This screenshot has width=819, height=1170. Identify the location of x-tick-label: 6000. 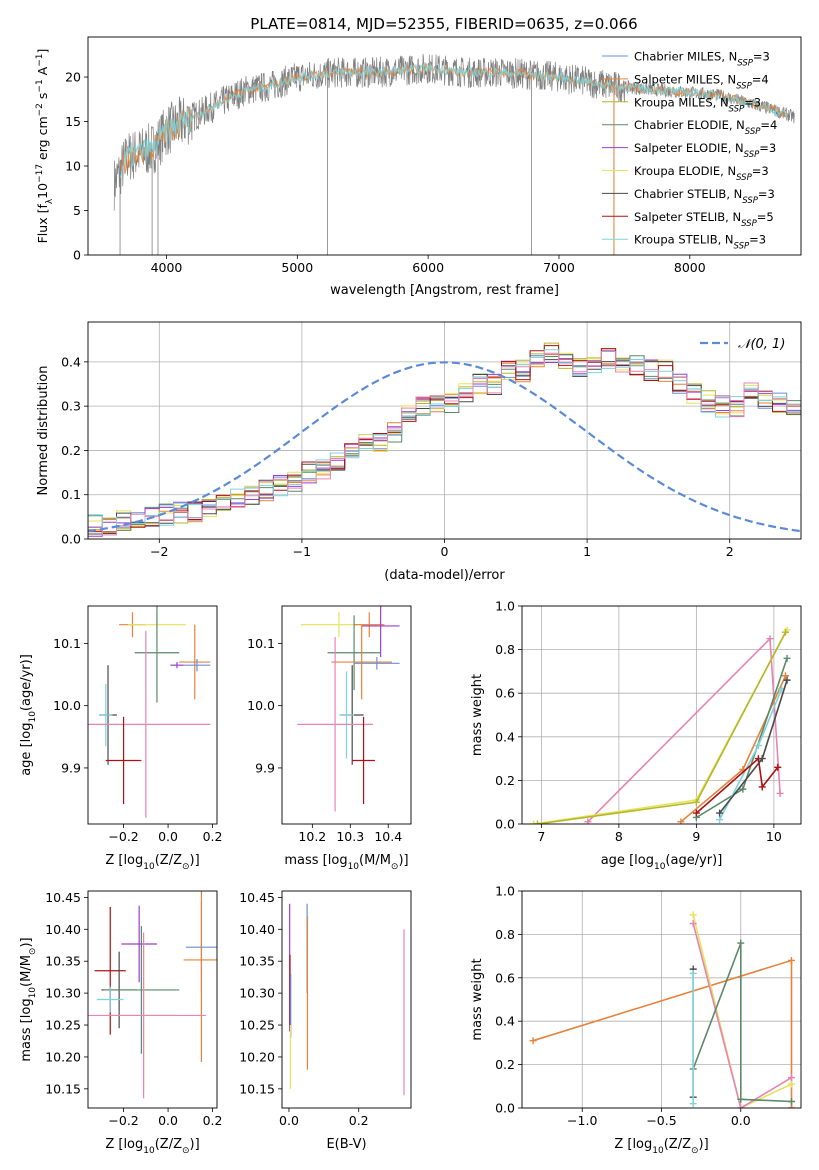
(428, 267).